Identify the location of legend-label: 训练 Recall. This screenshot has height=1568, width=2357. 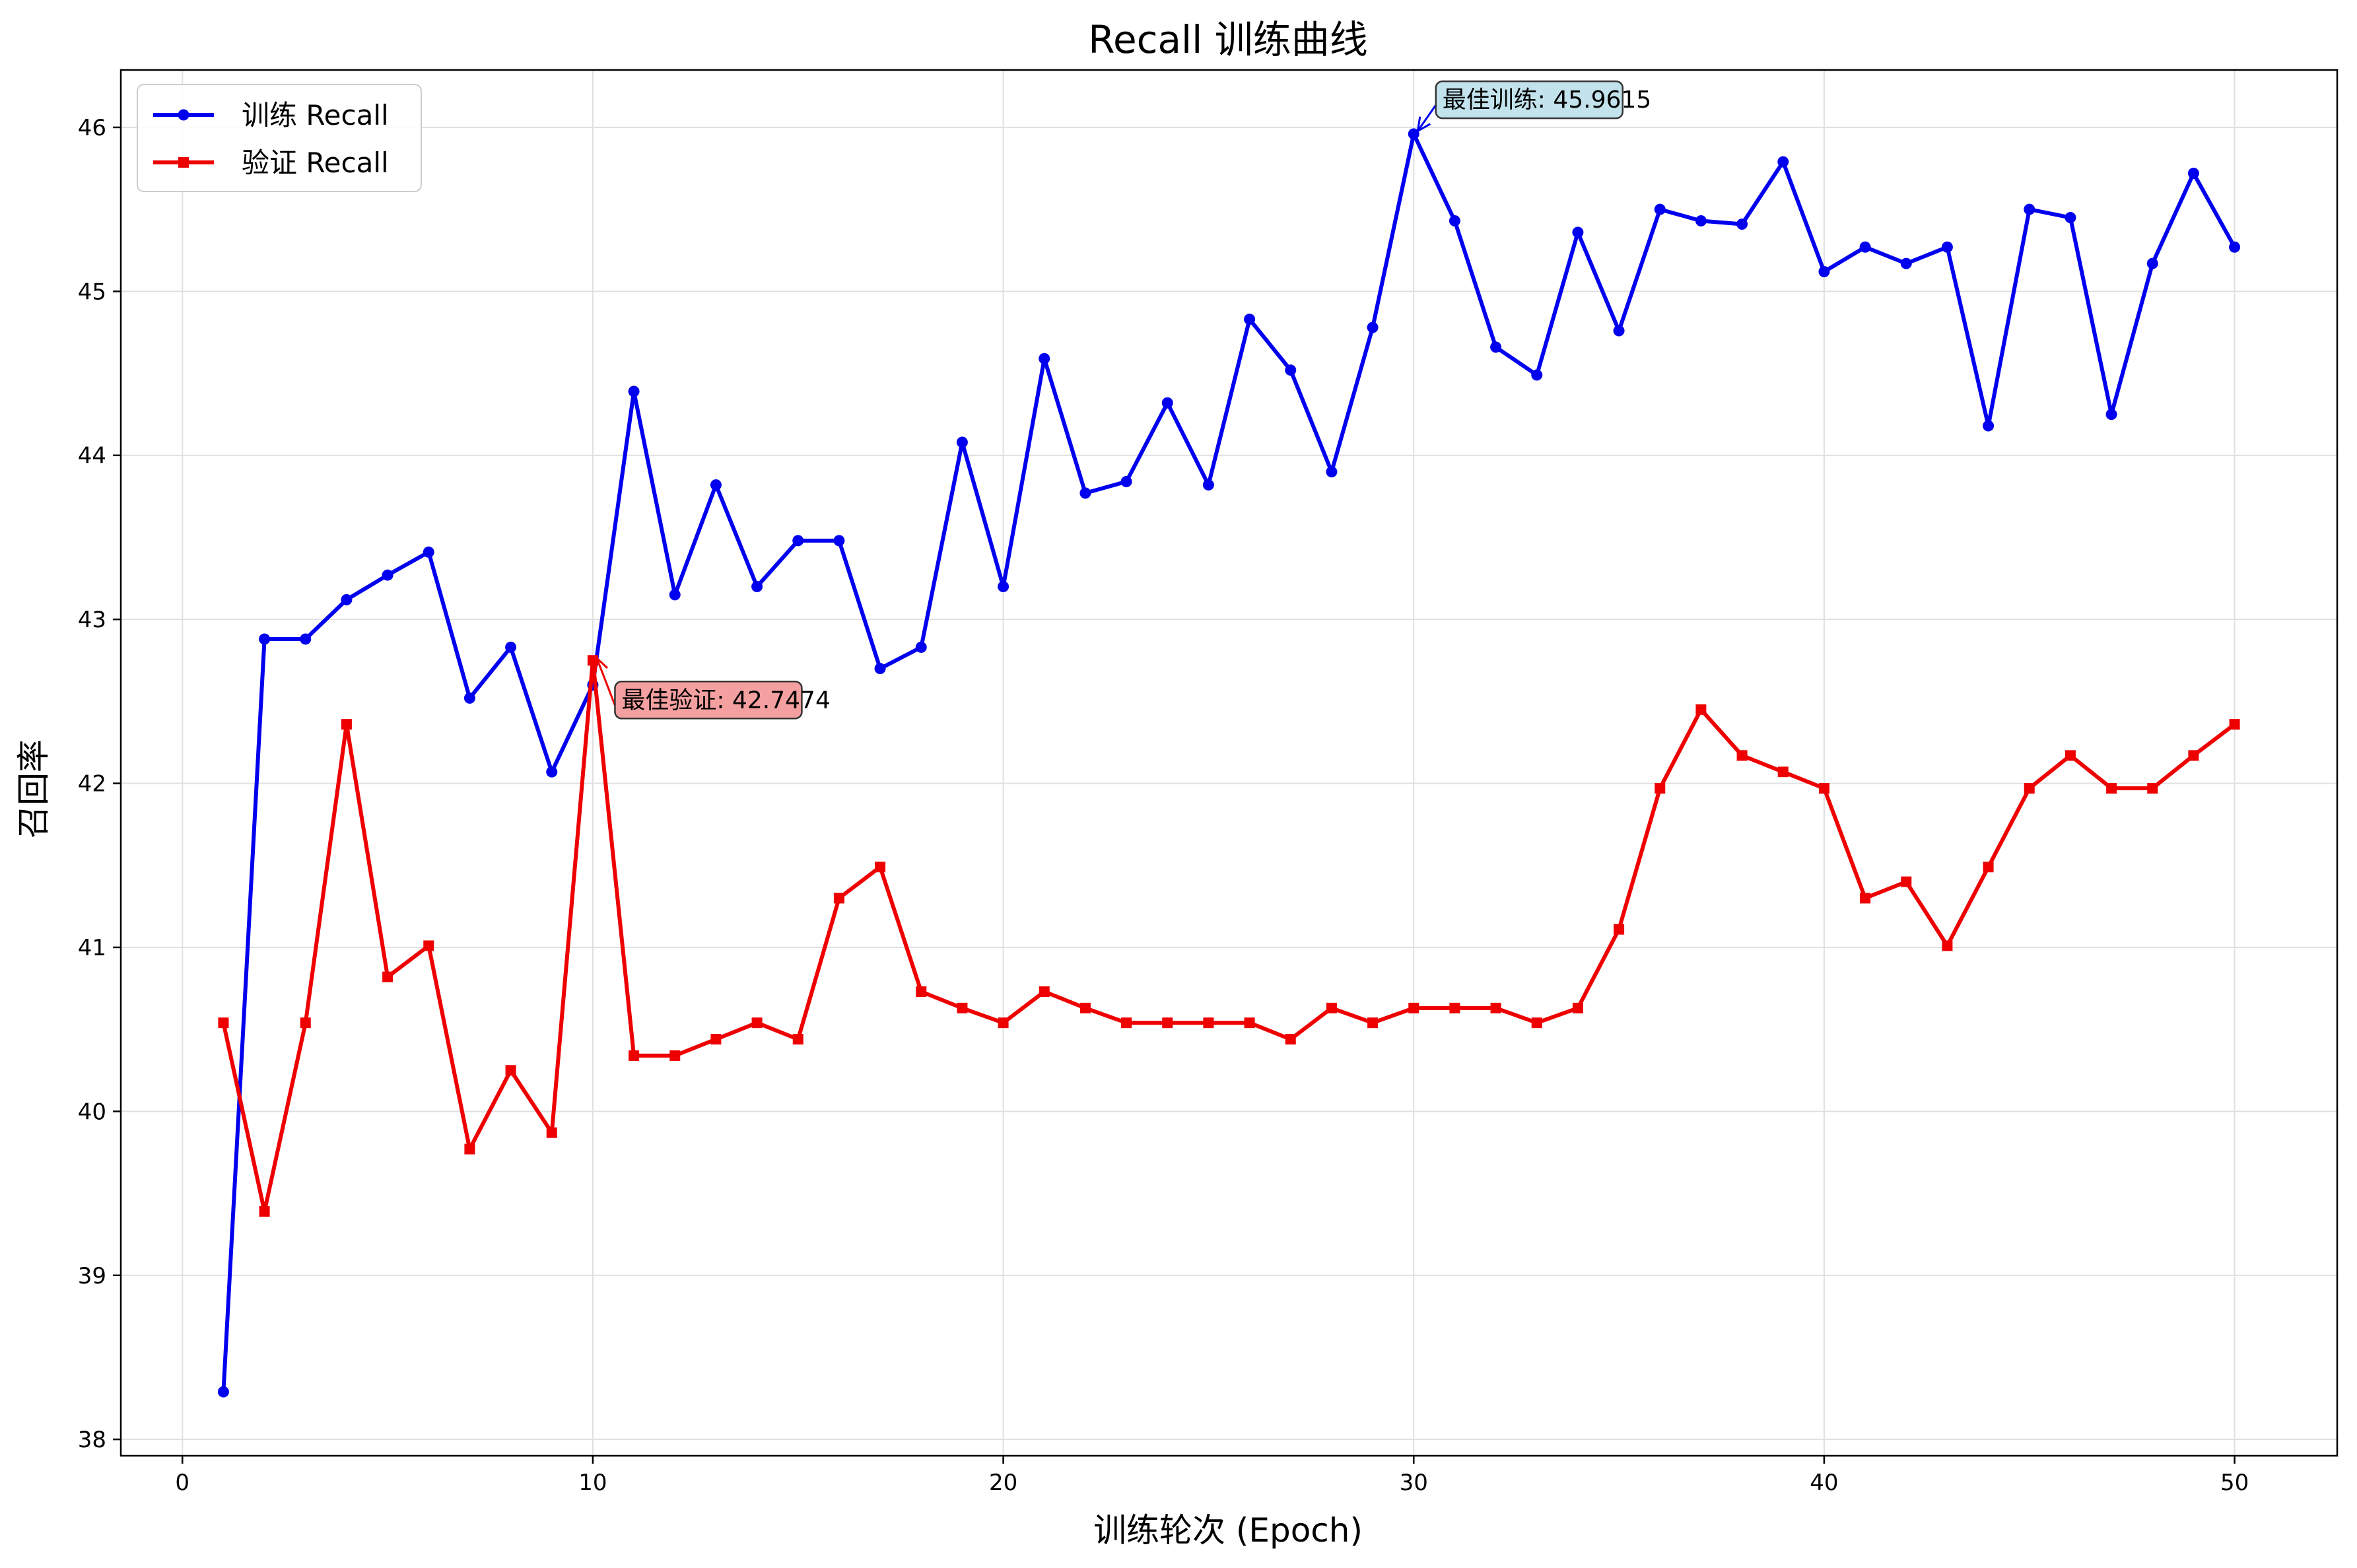
(315, 115).